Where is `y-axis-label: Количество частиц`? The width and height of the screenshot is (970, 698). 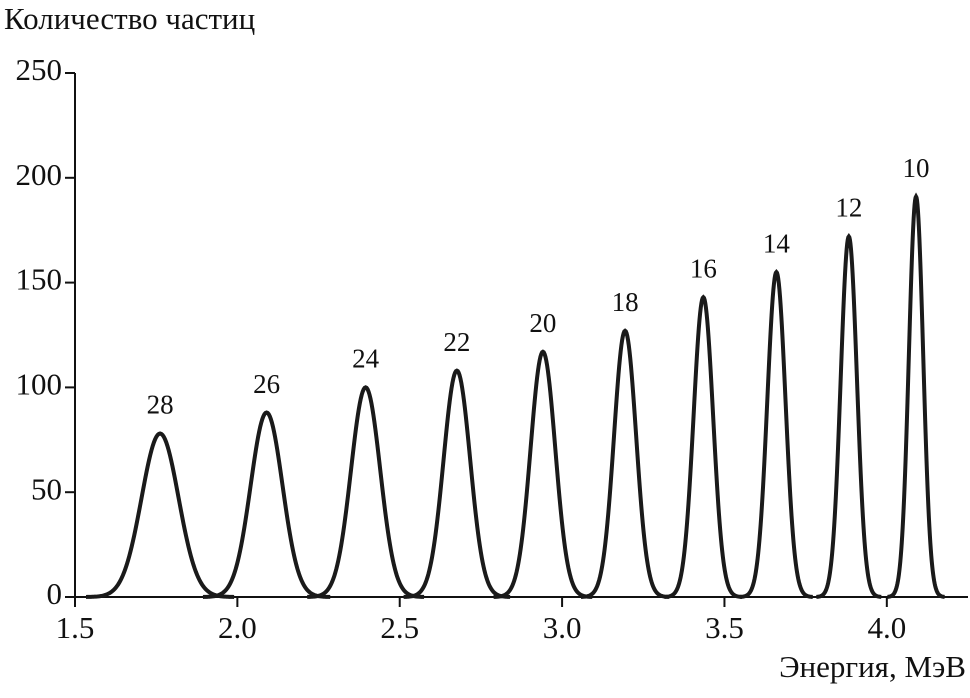
y-axis-label: Количество частиц is located at coordinates (129, 18).